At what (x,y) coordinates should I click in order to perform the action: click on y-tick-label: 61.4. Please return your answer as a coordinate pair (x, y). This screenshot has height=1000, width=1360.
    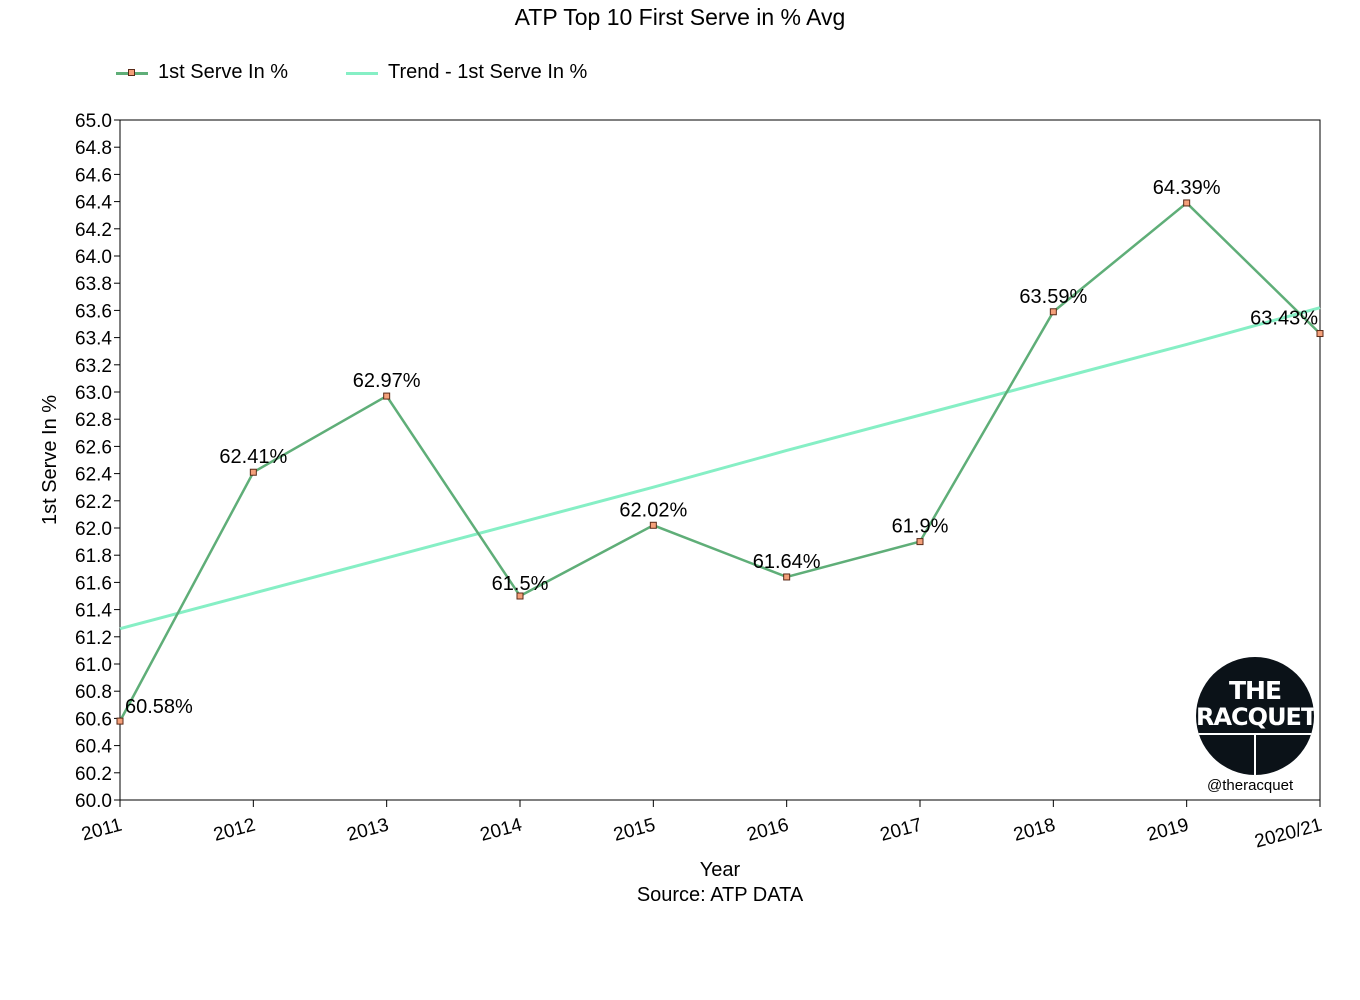
    Looking at the image, I should click on (93, 611).